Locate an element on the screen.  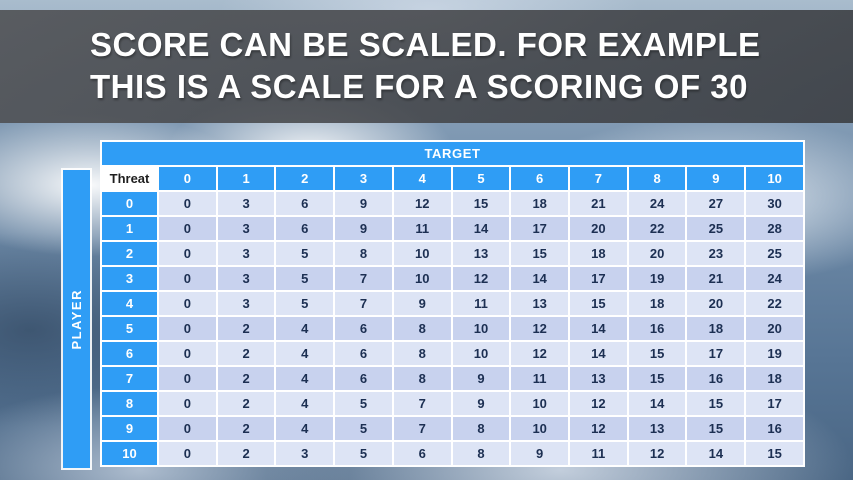
data-cell: 23 is located at coordinates (716, 253).